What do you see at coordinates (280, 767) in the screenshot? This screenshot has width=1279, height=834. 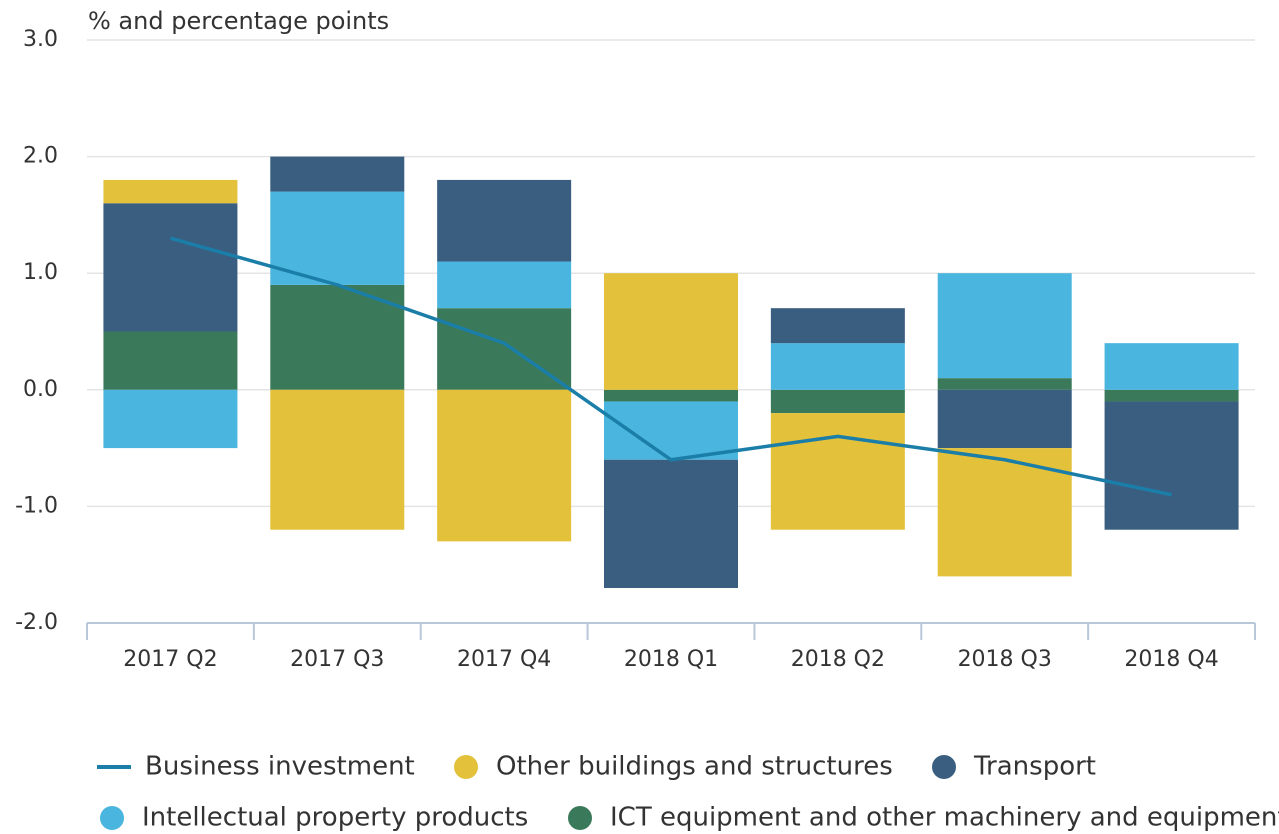 I see `legend-label: Business investment` at bounding box center [280, 767].